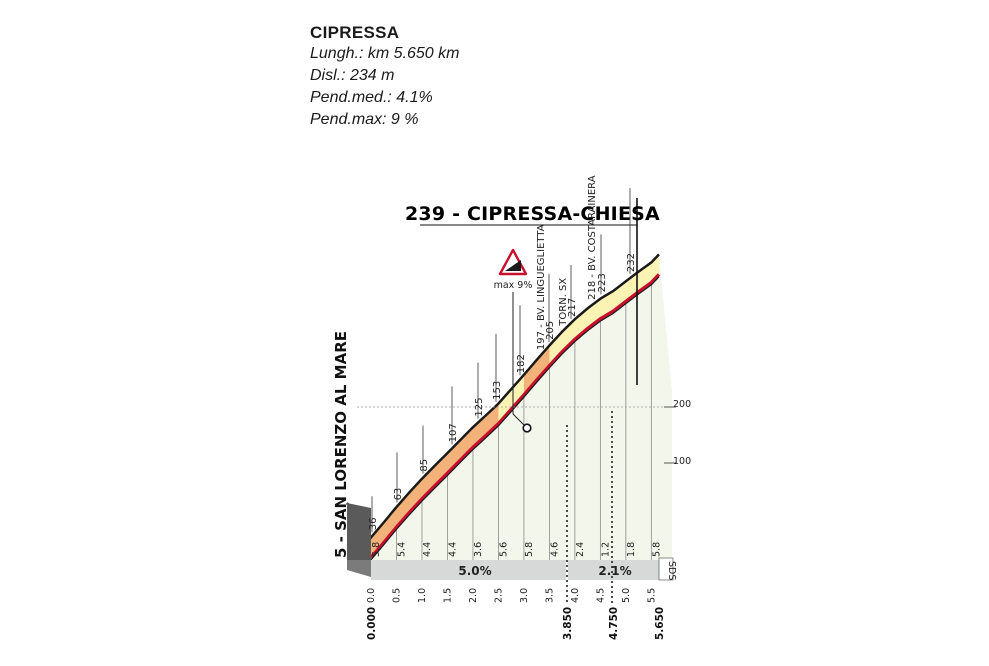 The height and width of the screenshot is (666, 989). Describe the element at coordinates (549, 595) in the screenshot. I see `distance-tick: 3.5` at that location.